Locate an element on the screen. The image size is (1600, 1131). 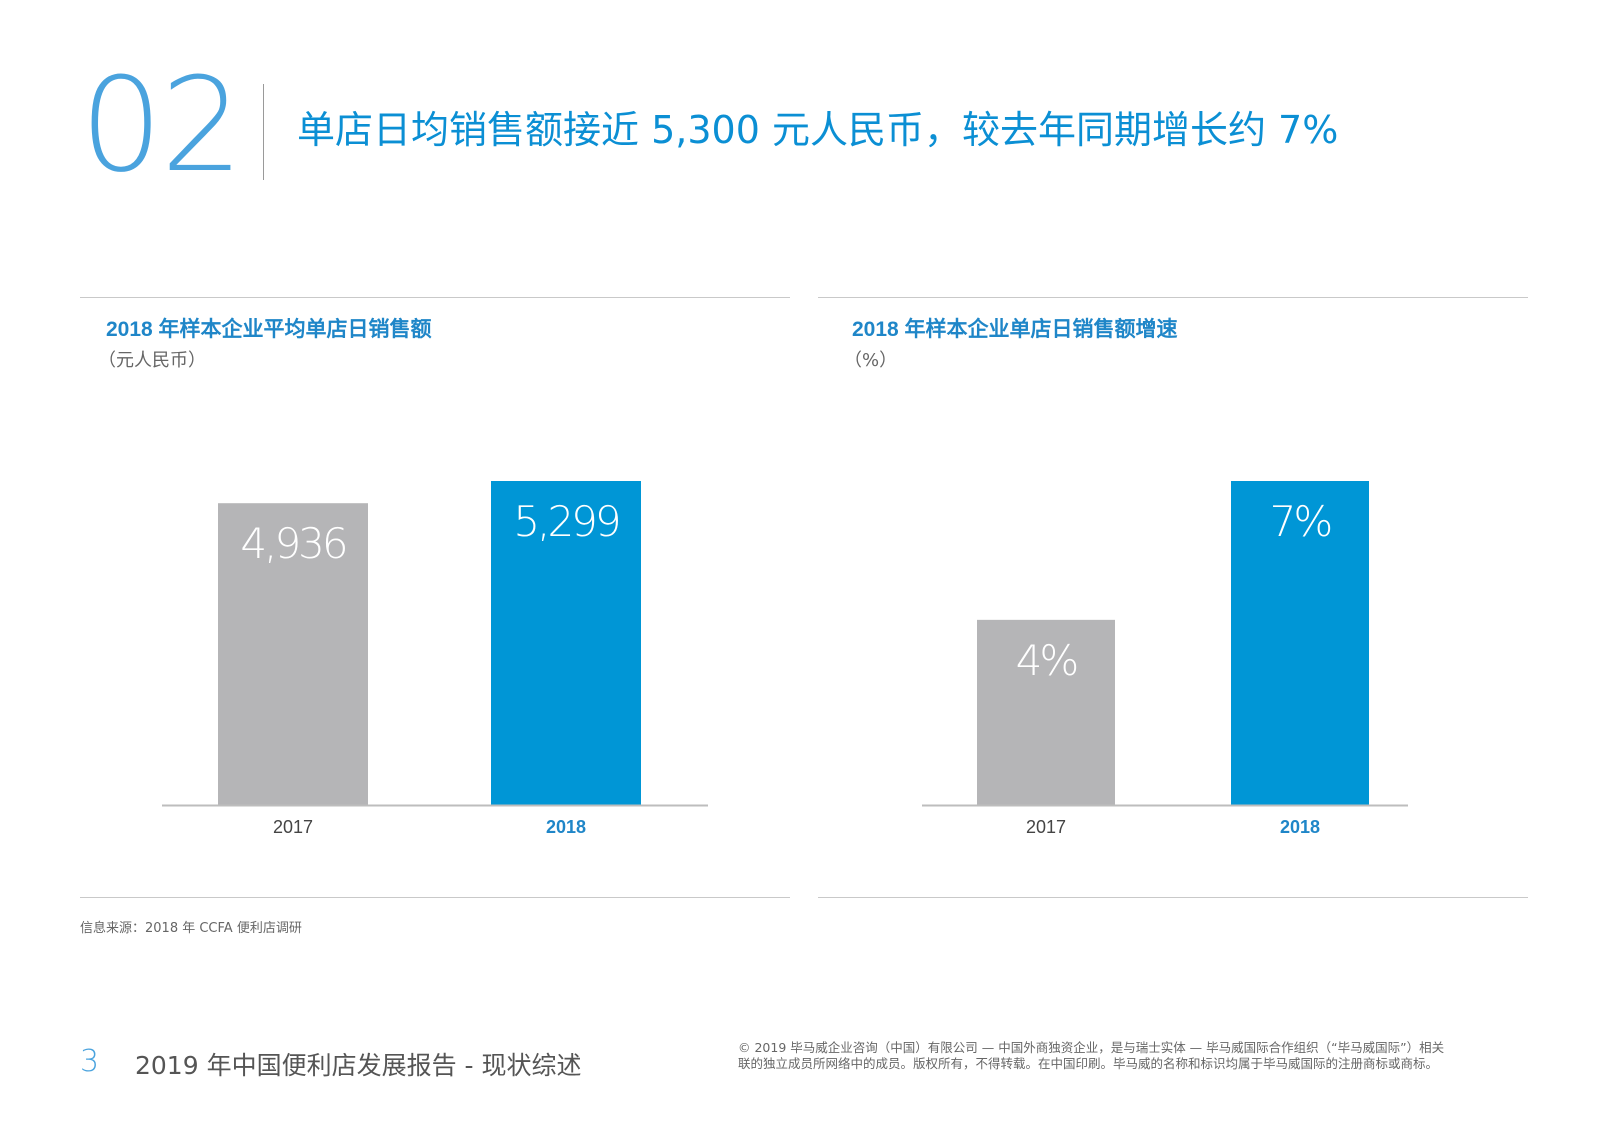
right-panel-top-rule is located at coordinates (1173, 297).